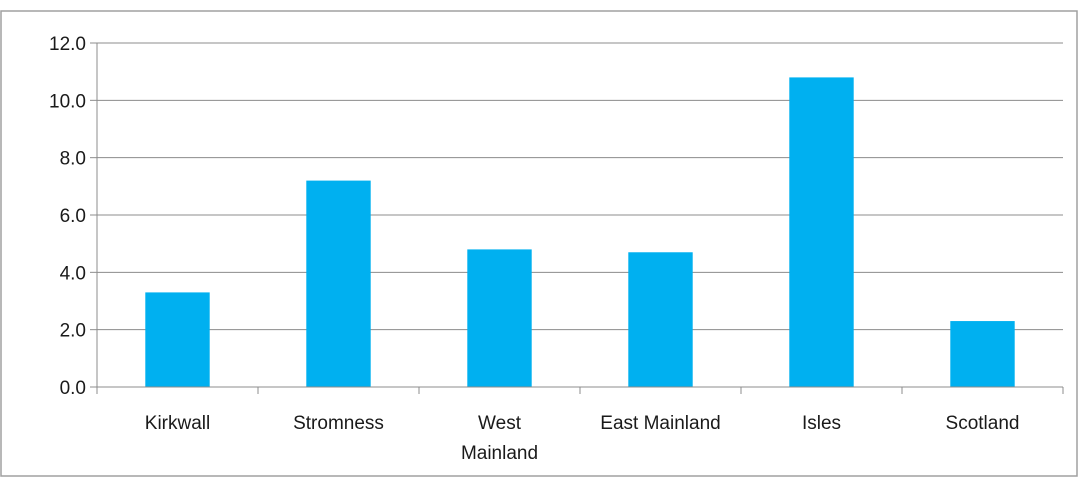  What do you see at coordinates (67, 44) in the screenshot?
I see `y-tick-label: 12.0` at bounding box center [67, 44].